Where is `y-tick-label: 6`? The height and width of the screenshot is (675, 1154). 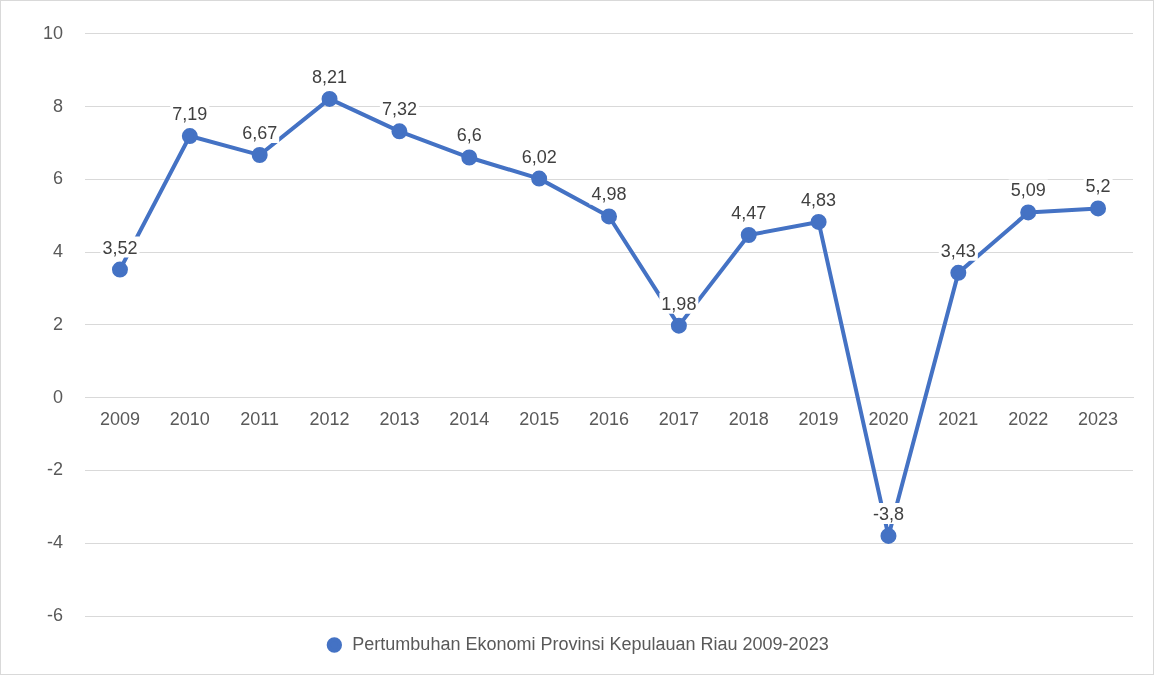 y-tick-label: 6 is located at coordinates (58, 178).